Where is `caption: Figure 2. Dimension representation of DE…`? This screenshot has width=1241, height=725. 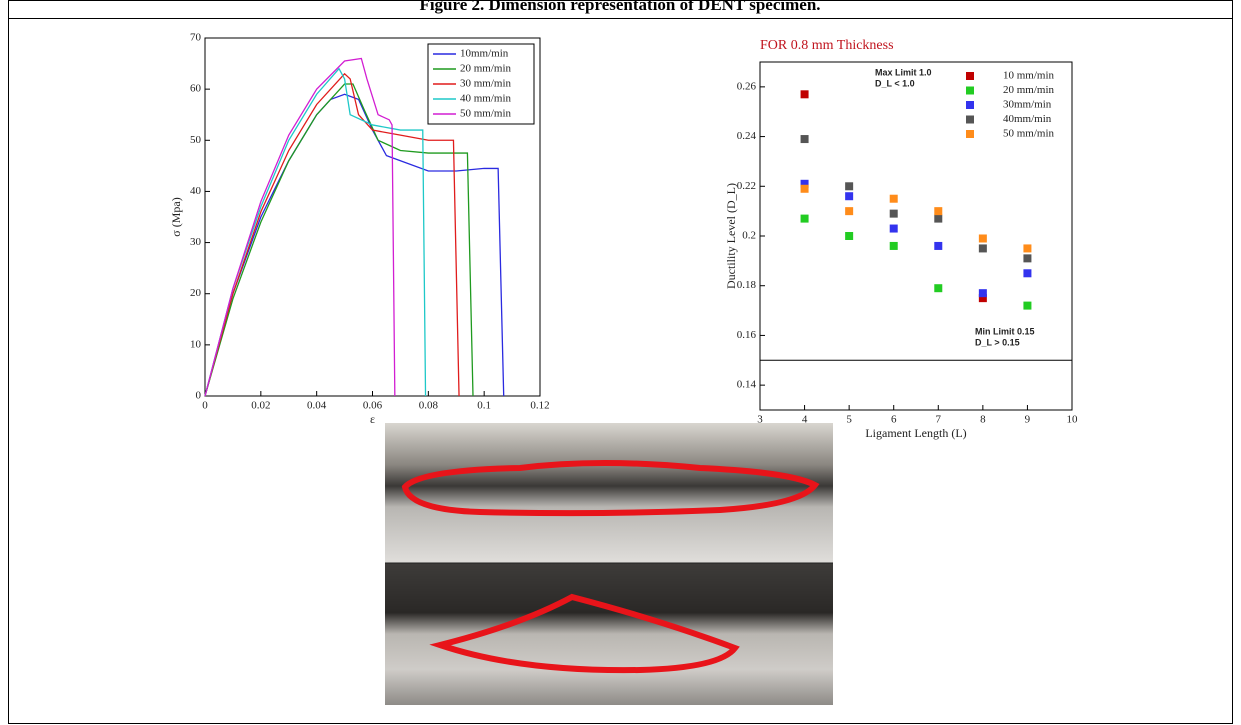 caption: Figure 2. Dimension representation of DE… is located at coordinates (619, 7).